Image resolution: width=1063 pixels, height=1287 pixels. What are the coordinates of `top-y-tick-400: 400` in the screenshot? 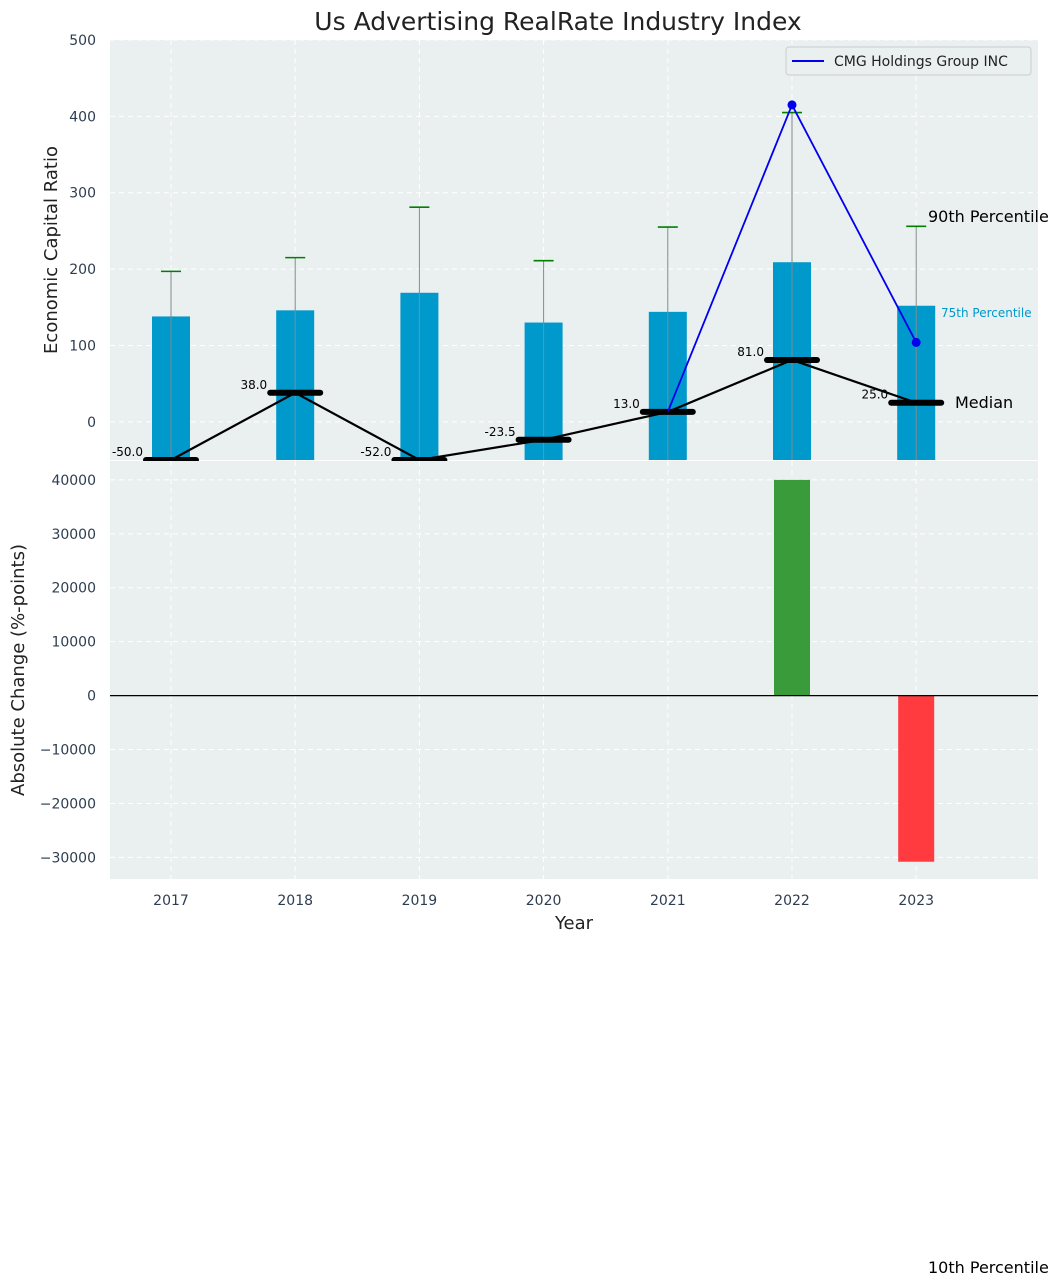 It's located at (82, 117).